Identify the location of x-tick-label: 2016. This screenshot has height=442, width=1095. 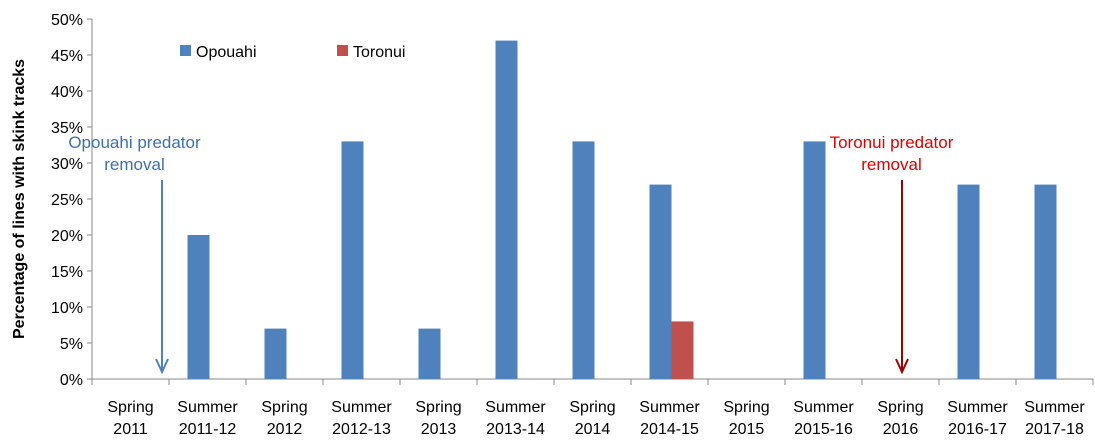
(901, 429).